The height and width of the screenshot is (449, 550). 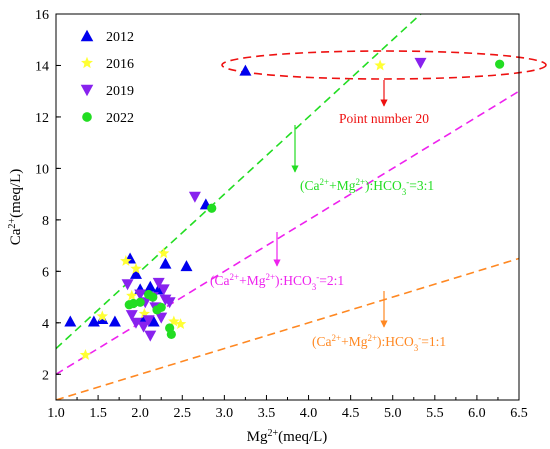 I want to click on y-tick-label: 16, so click(x=42, y=15).